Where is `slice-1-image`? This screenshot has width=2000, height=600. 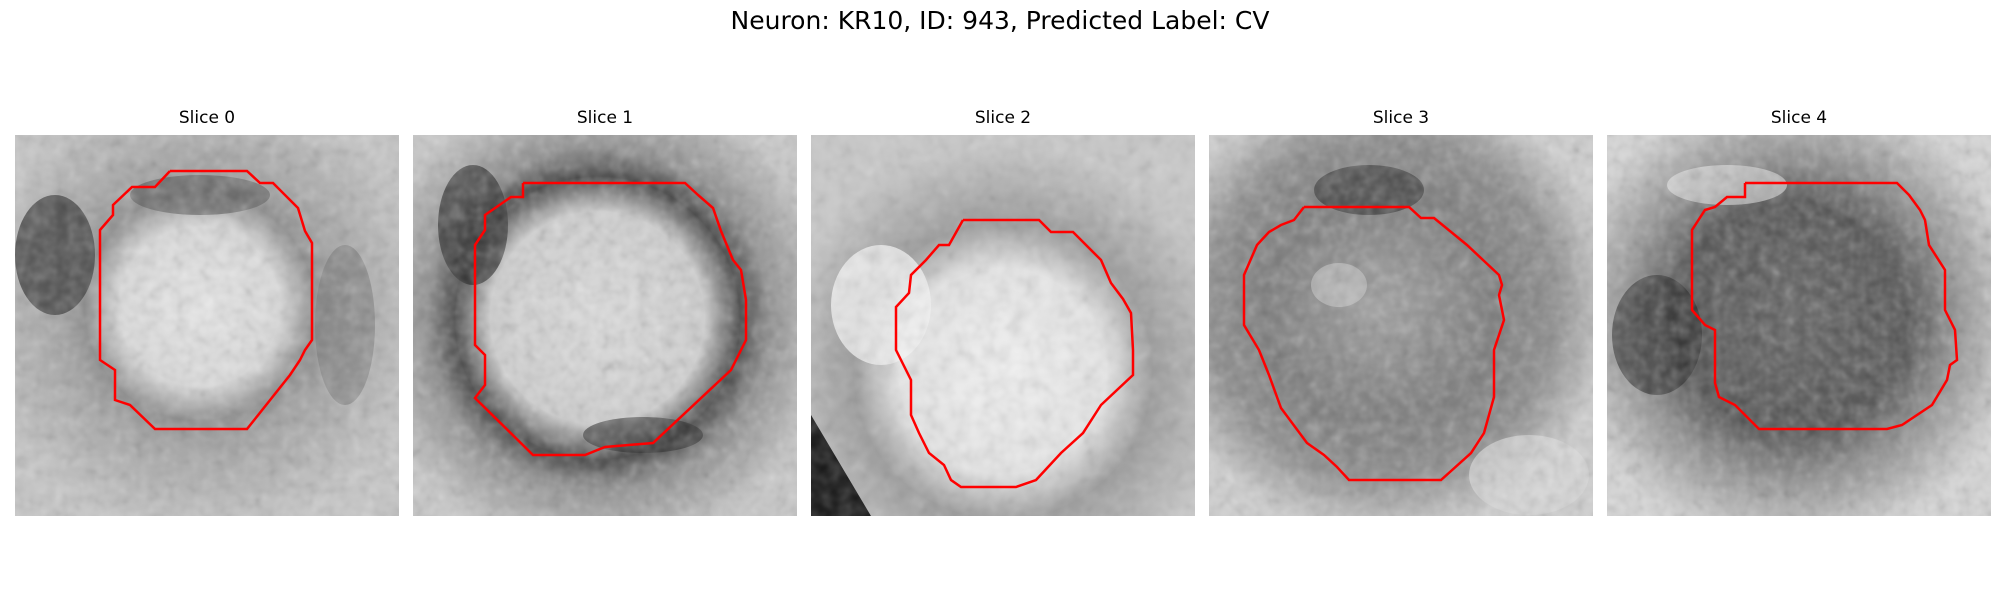 slice-1-image is located at coordinates (605, 325).